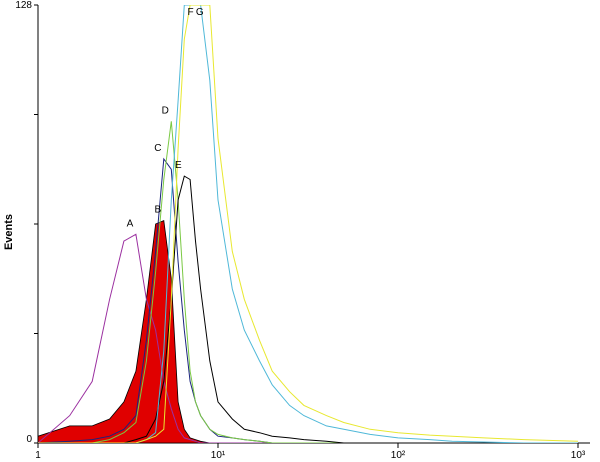  What do you see at coordinates (130, 223) in the screenshot?
I see `series-label: A` at bounding box center [130, 223].